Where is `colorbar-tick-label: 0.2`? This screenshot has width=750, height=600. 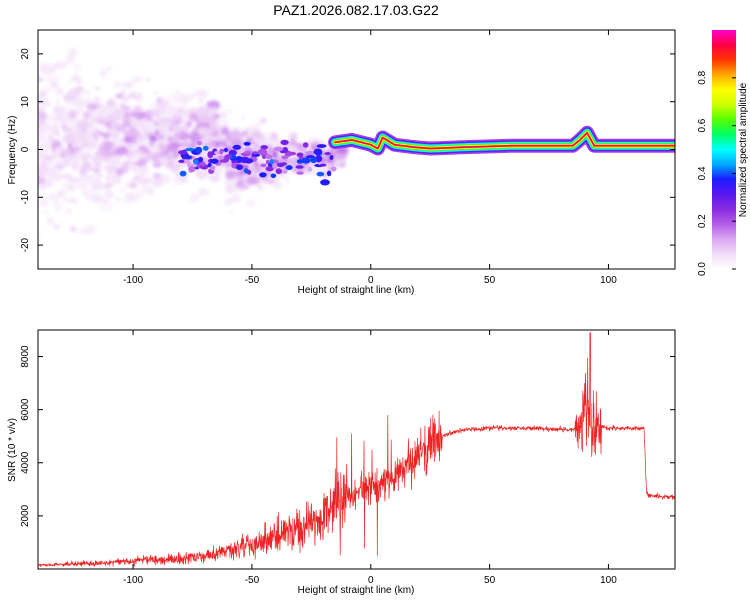 colorbar-tick-label: 0.2 is located at coordinates (702, 221).